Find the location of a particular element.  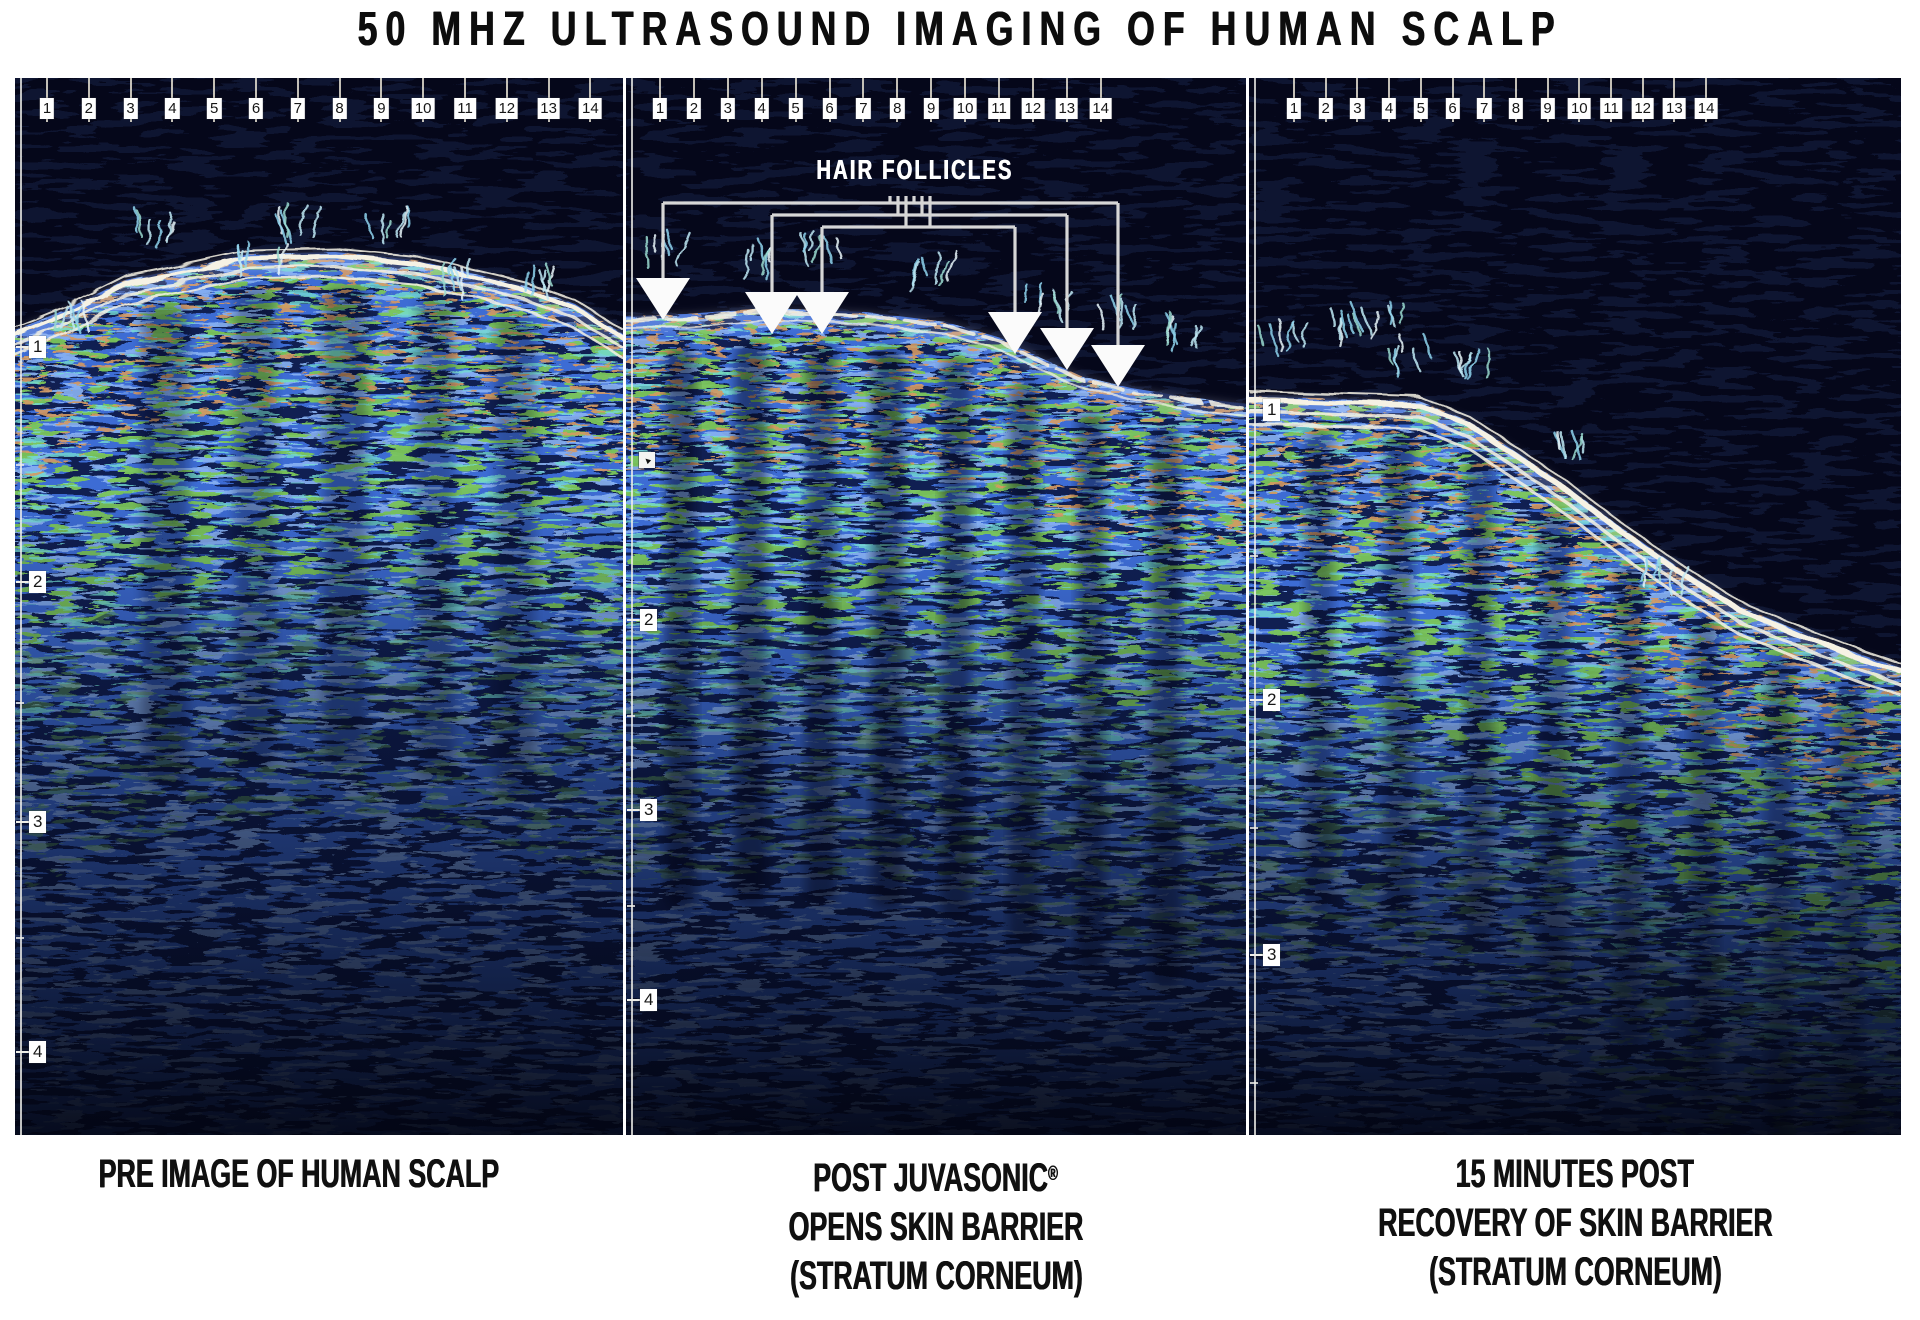

caption-line: 15 MINUTES POST is located at coordinates (1575, 1174).